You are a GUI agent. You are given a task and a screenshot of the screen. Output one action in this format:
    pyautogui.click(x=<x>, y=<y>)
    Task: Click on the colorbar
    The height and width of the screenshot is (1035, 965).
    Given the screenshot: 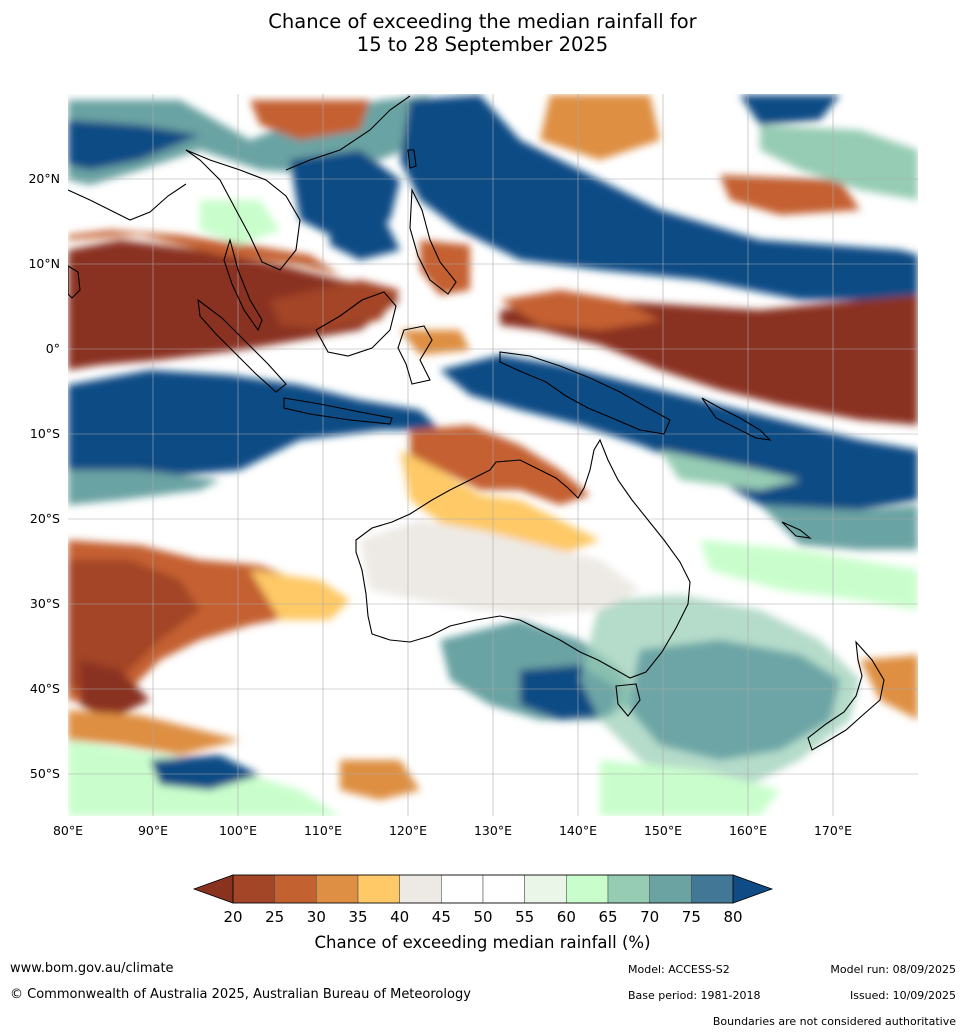 What is the action you would take?
    pyautogui.click(x=483, y=889)
    